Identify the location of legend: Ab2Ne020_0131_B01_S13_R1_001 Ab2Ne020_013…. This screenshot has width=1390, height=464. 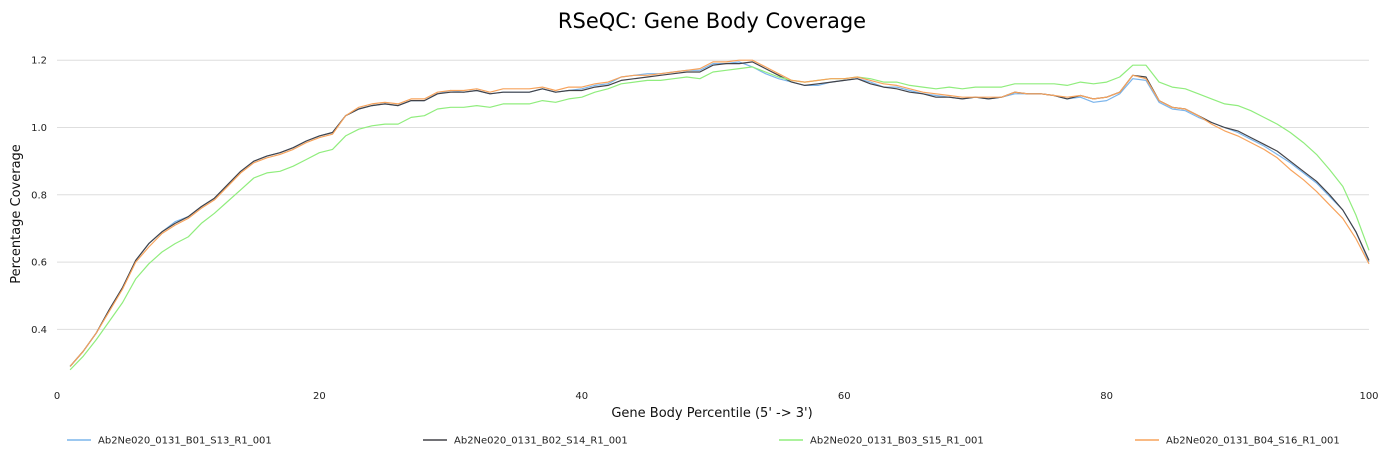
(703, 441).